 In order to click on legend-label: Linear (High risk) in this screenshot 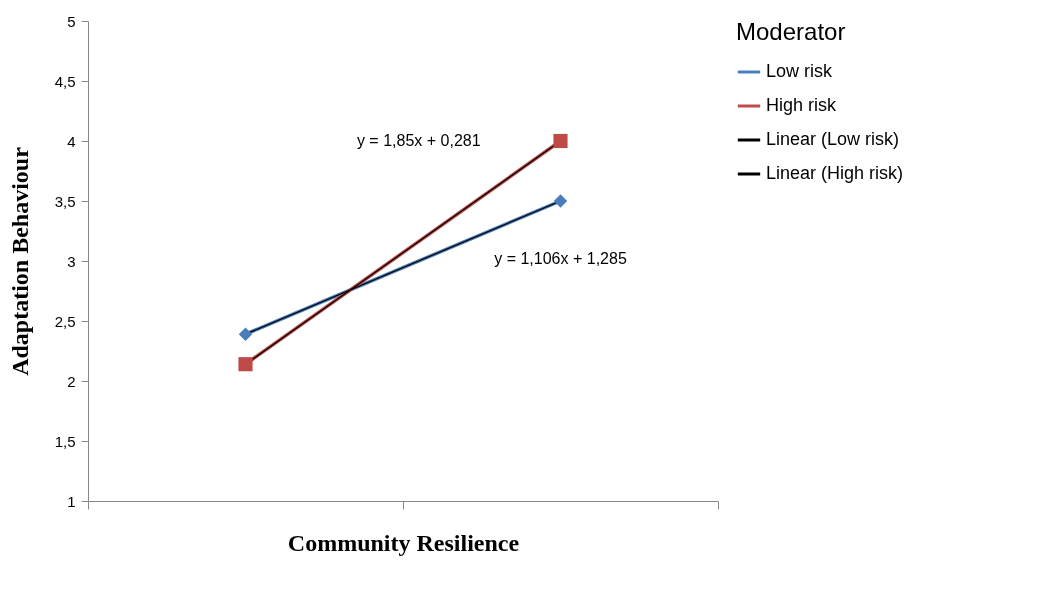, I will do `click(835, 173)`.